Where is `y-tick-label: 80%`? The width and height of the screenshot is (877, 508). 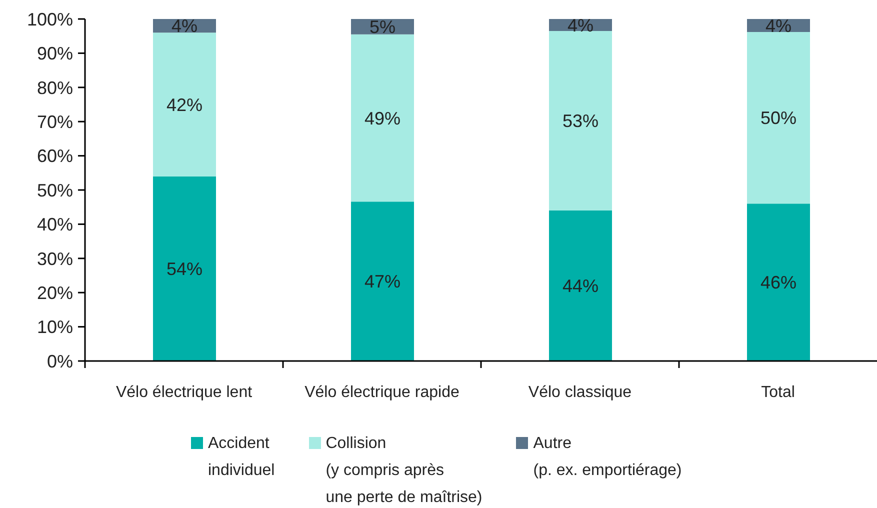
y-tick-label: 80% is located at coordinates (54, 88).